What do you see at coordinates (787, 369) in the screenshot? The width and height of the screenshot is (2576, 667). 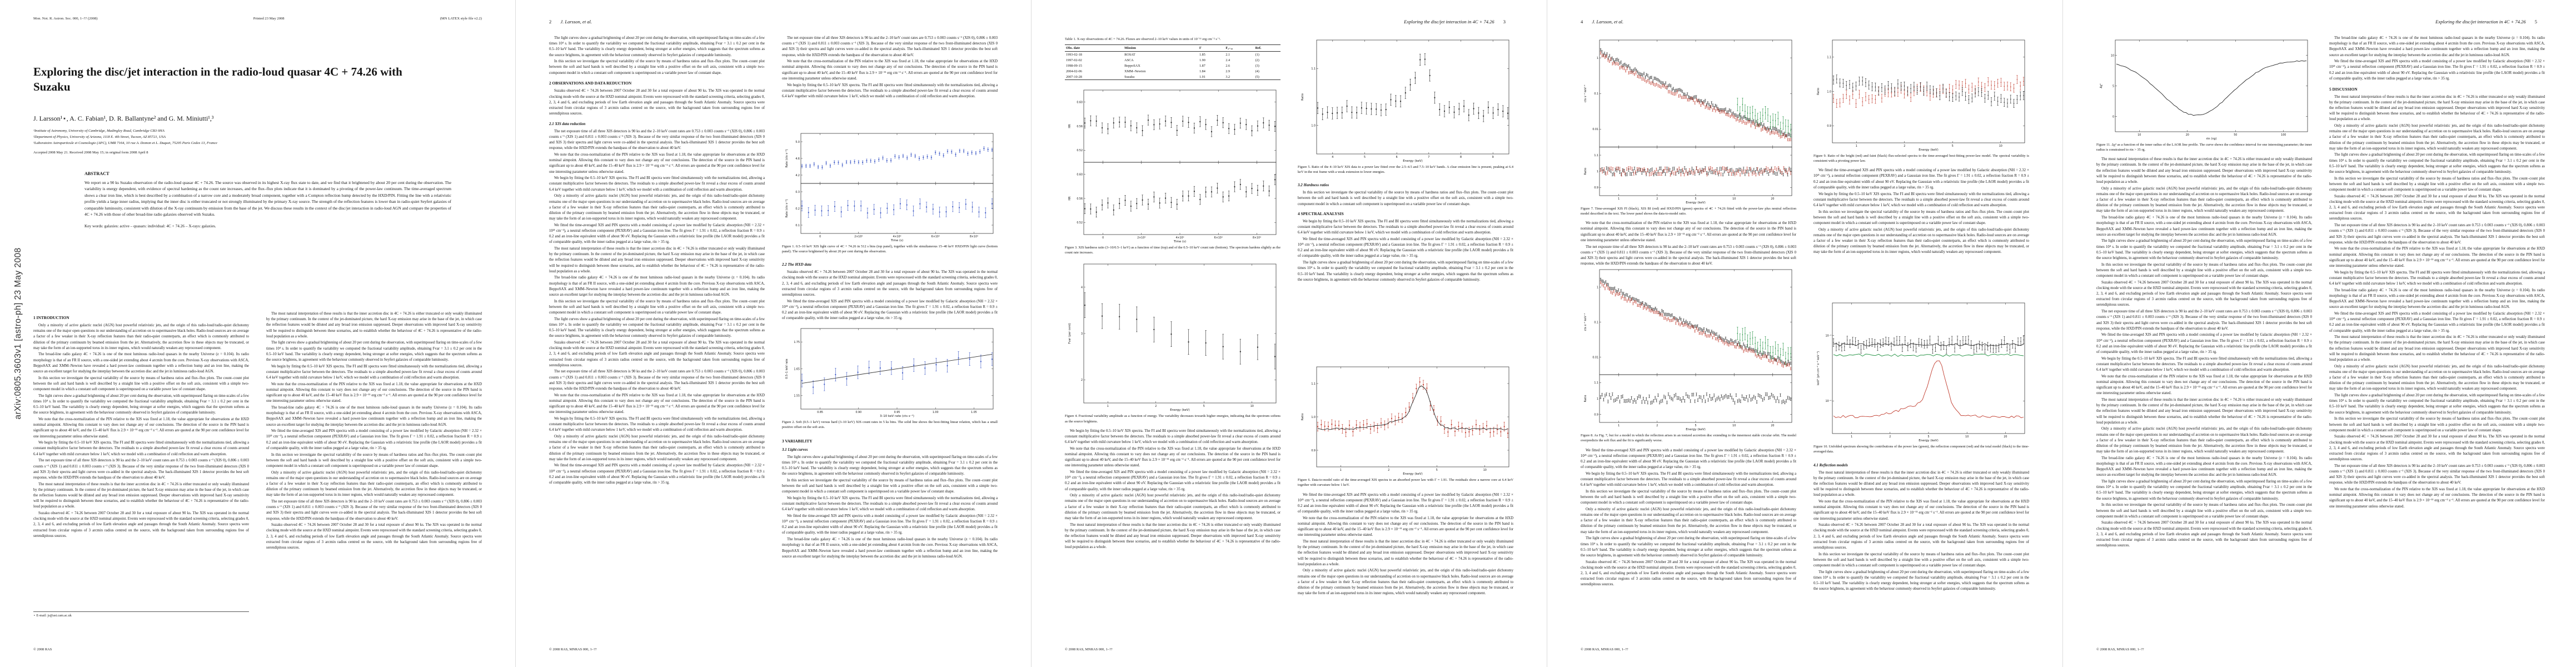 I see `svg-text: 0.5–1 keV rate` at bounding box center [787, 369].